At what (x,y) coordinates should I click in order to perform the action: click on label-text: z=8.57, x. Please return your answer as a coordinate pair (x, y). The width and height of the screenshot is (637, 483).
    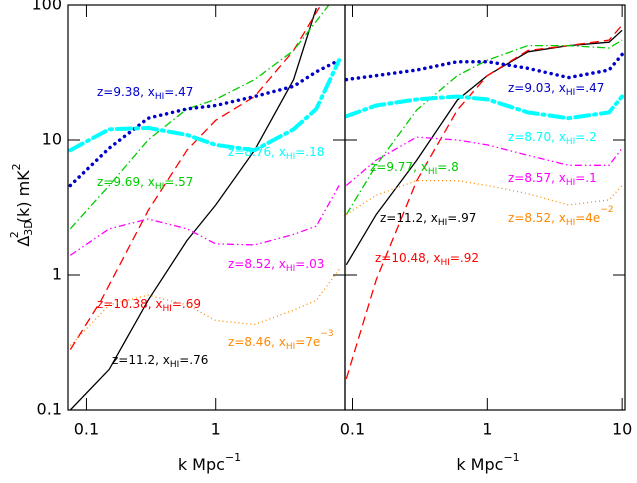
    Looking at the image, I should click on (537, 178).